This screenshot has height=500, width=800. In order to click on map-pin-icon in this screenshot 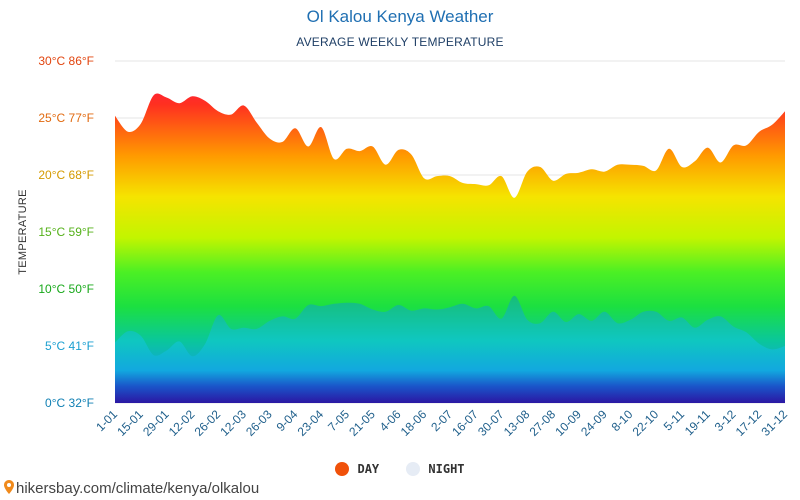, I will do `click(9, 487)`.